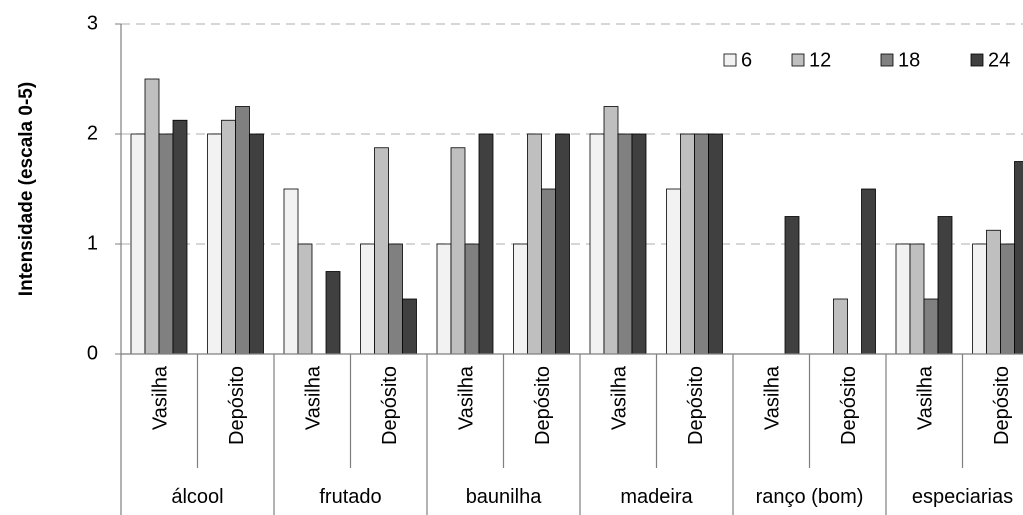  Describe the element at coordinates (962, 497) in the screenshot. I see `x-group-label: especiarias` at that location.